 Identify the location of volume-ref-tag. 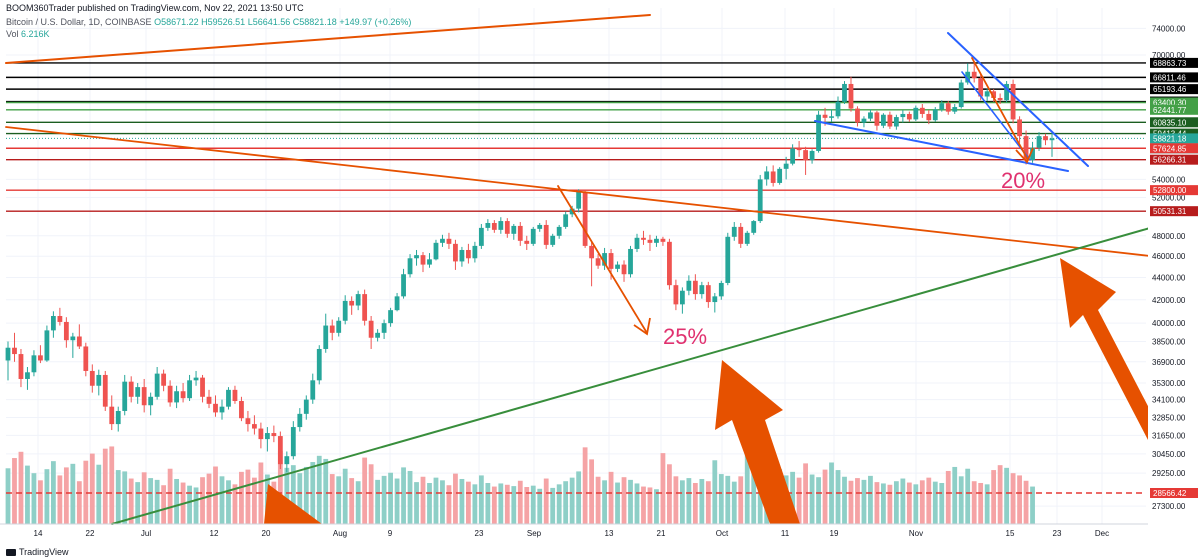
(1174, 493).